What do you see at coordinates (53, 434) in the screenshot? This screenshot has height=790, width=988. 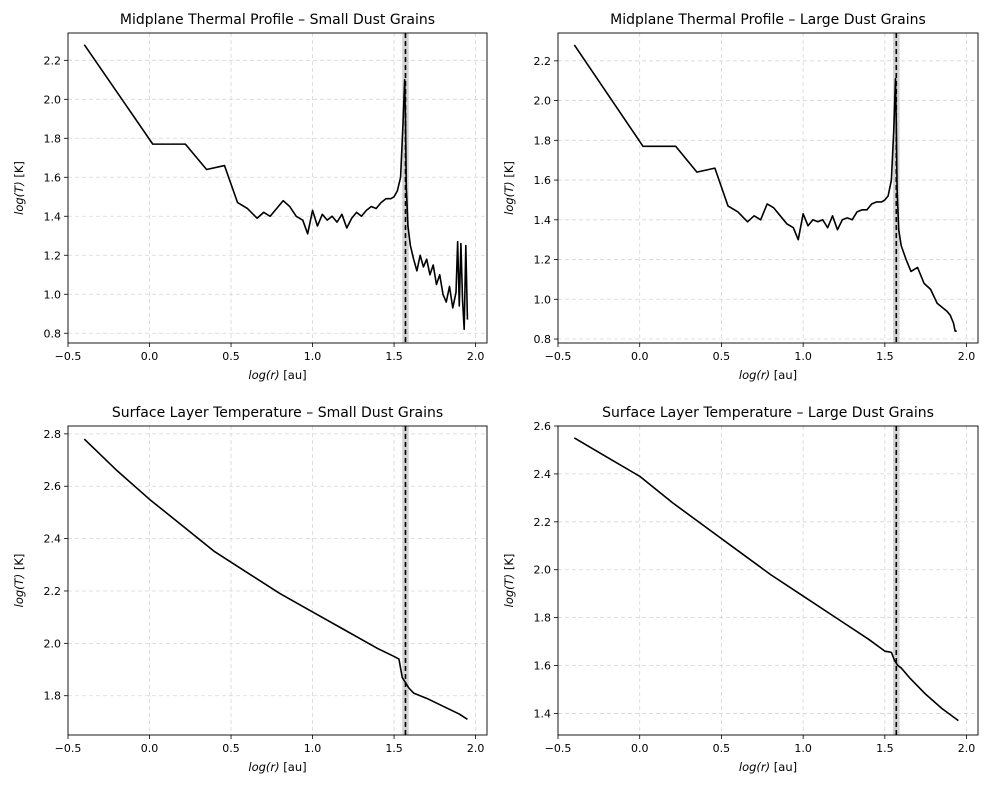 I see `y-tick-label: 2.8` at bounding box center [53, 434].